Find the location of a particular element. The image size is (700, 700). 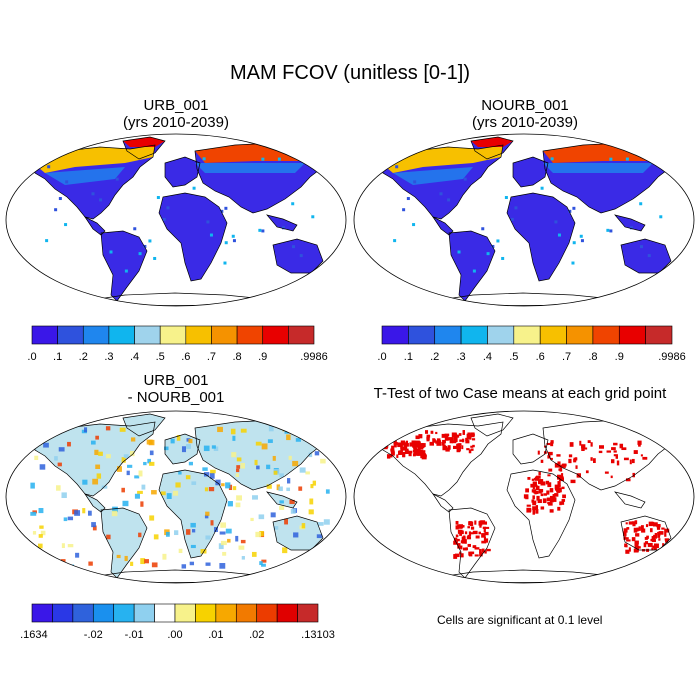

colorbar-diff: -.1634 -.02 -.01 .00 .01 .02 .13103 is located at coordinates (177, 621).